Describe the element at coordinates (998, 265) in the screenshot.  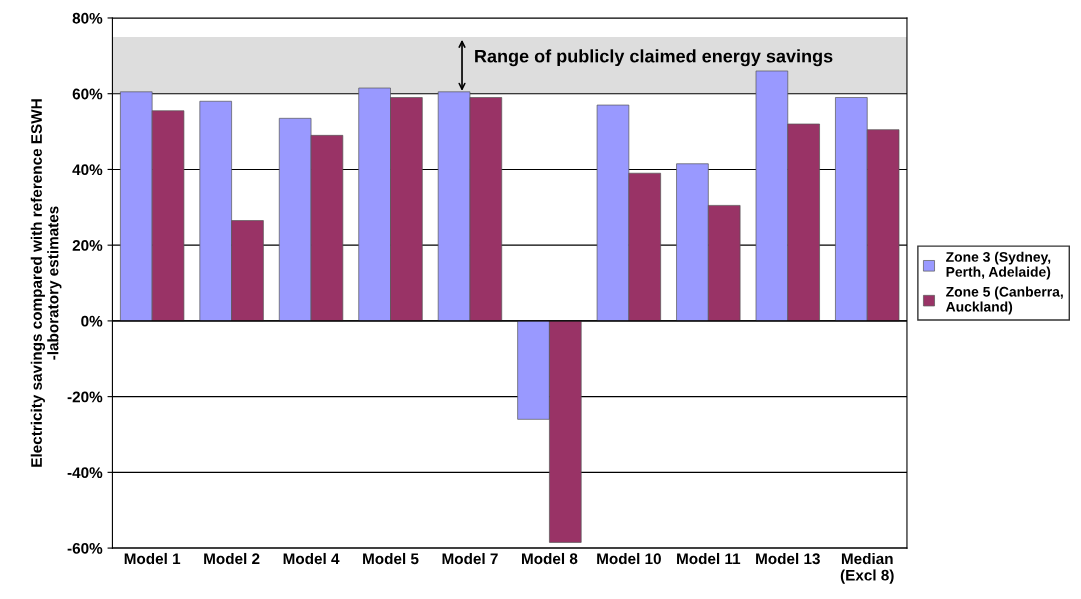
I see `legend-label: Zone 3 (Sydney, Perth, Adelaide)` at that location.